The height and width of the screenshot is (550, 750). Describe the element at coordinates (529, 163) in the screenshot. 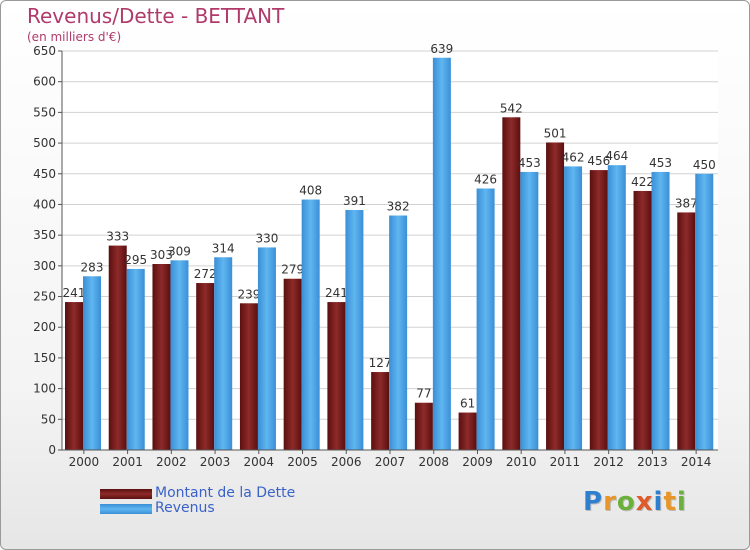

I see `bar-revenue-label-2010: 453` at that location.